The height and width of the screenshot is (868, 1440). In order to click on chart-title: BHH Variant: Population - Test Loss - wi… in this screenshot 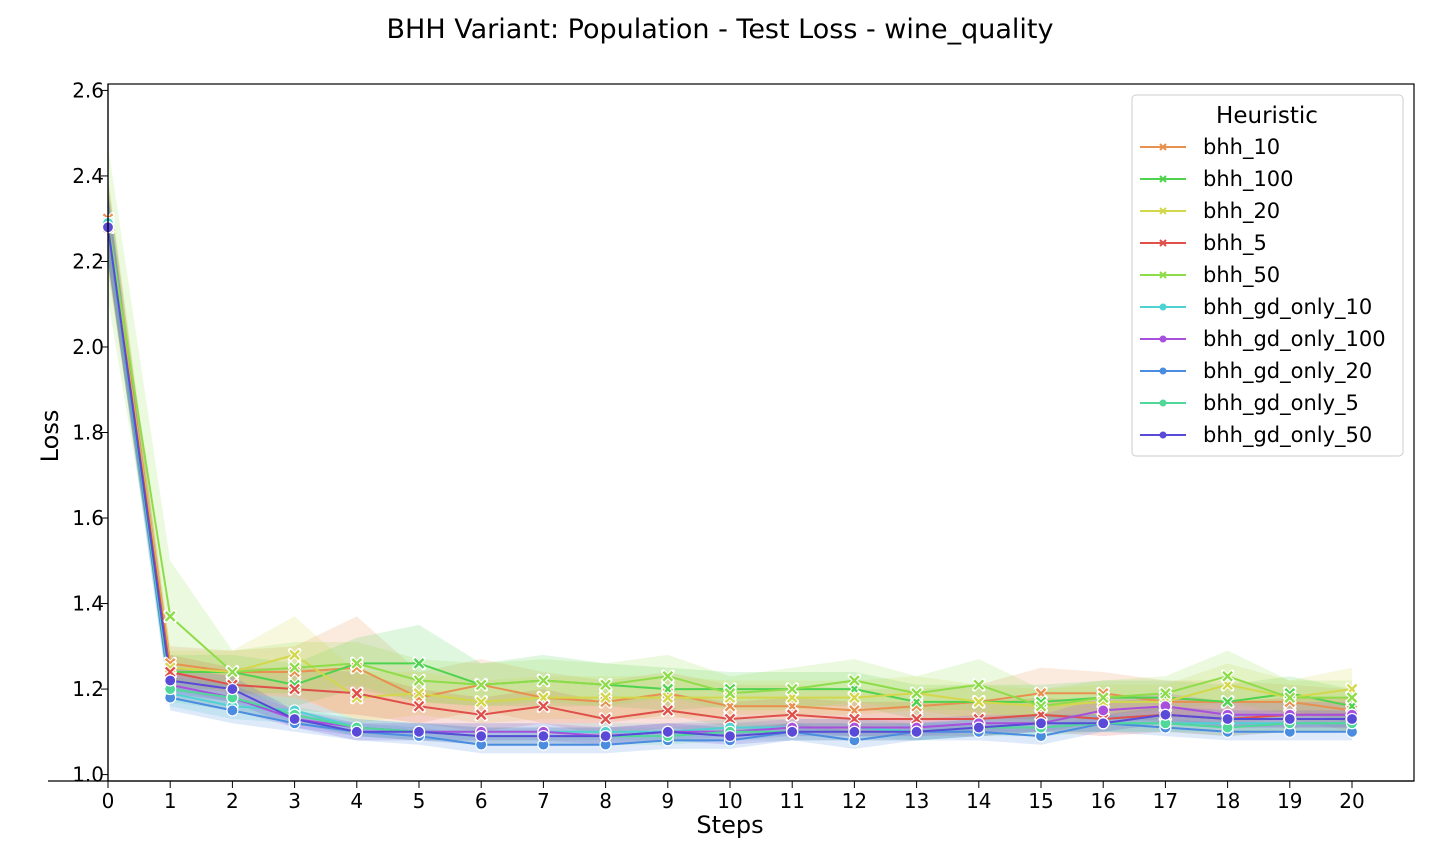, I will do `click(720, 29)`.